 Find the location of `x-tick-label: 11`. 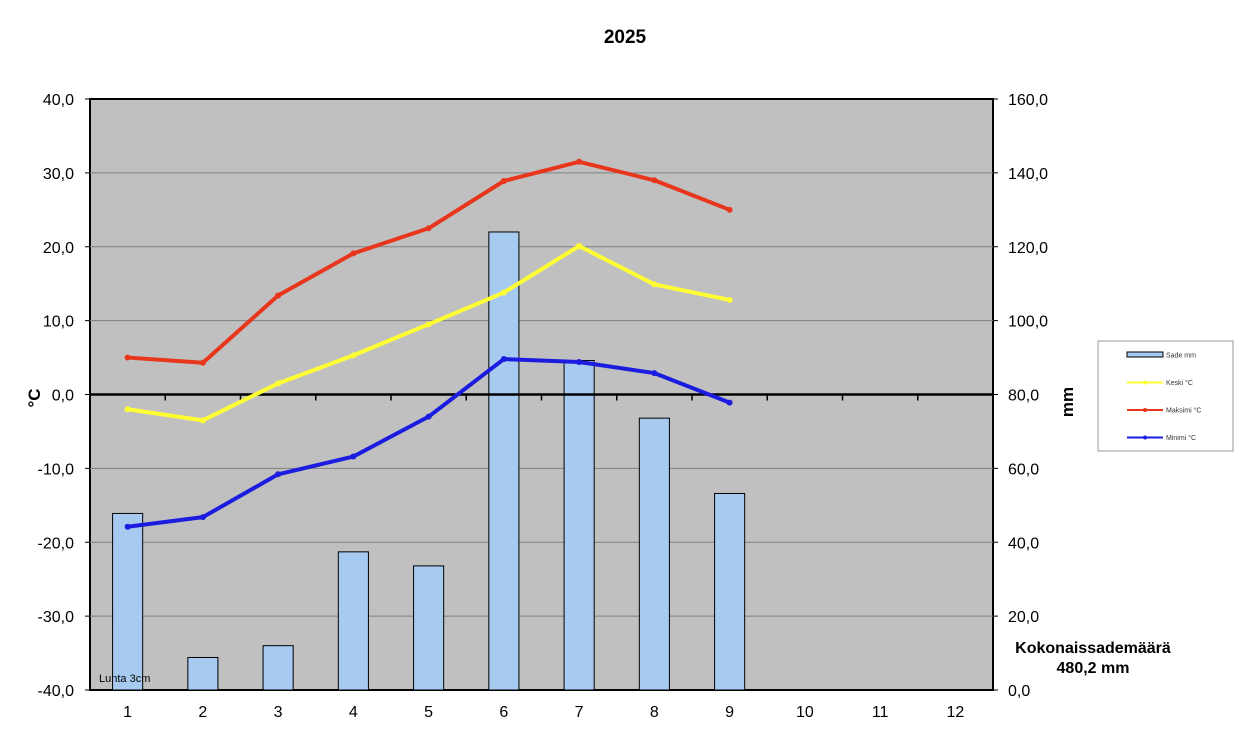

x-tick-label: 11 is located at coordinates (880, 712).